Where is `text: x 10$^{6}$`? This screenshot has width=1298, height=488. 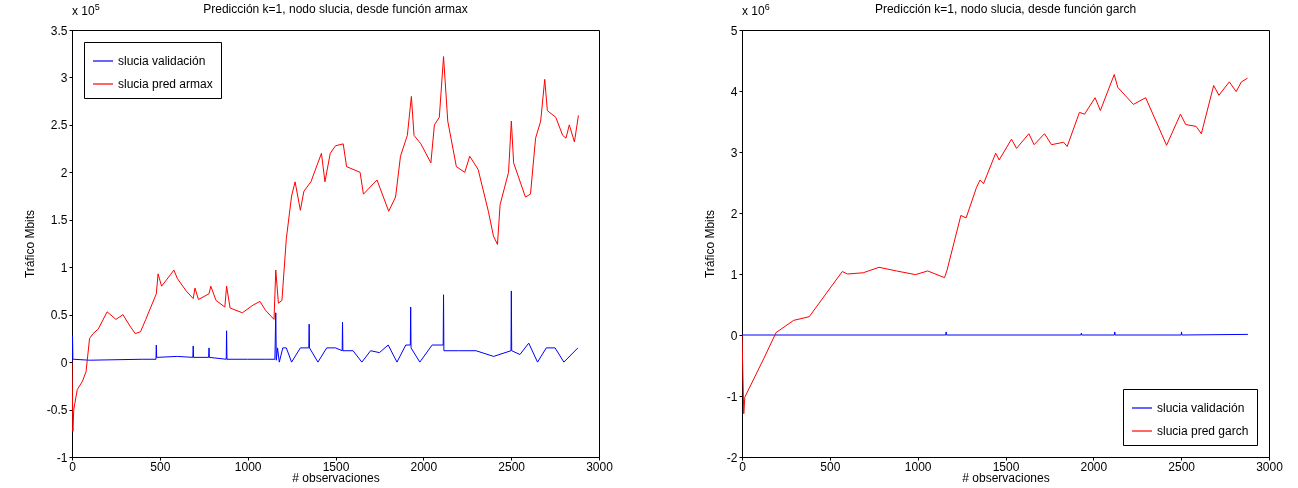 text: x 10$^{6}$ is located at coordinates (756, 10).